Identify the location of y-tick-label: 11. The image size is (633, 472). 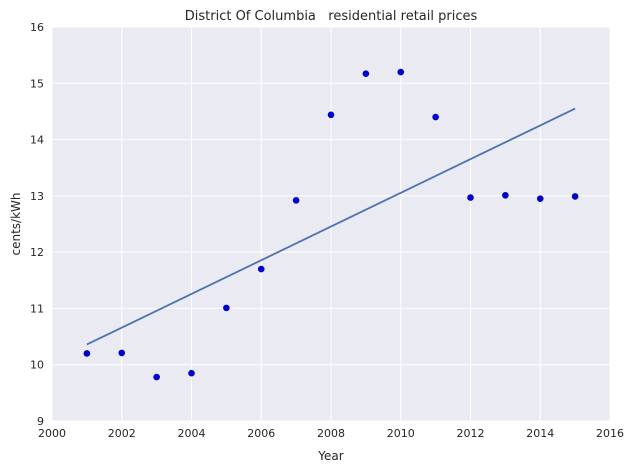
(37, 308).